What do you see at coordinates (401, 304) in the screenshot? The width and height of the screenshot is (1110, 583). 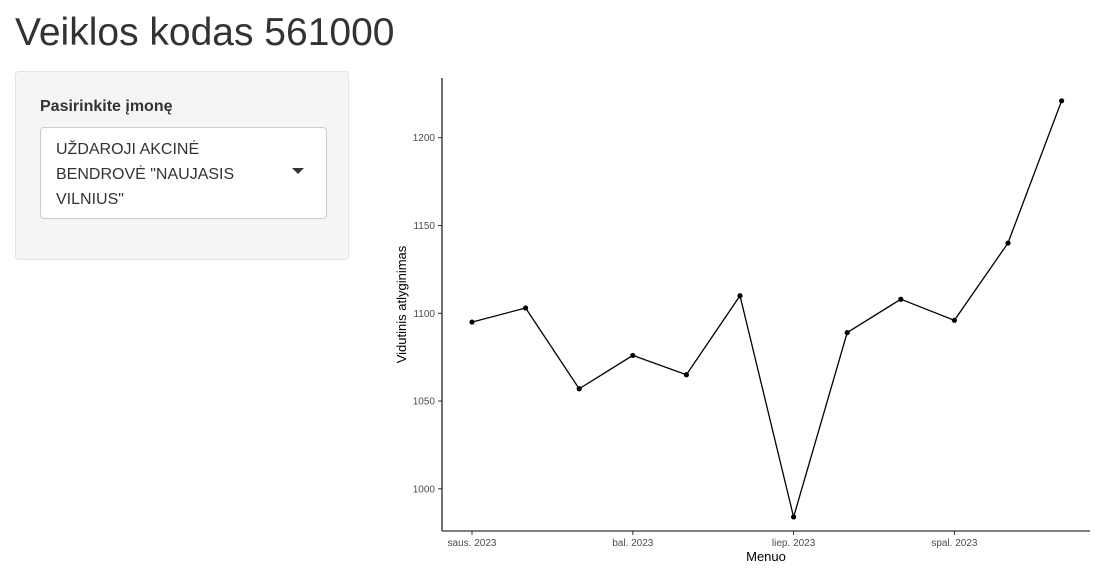 I see `y-axis-title: Vidutinis atlyginimas` at bounding box center [401, 304].